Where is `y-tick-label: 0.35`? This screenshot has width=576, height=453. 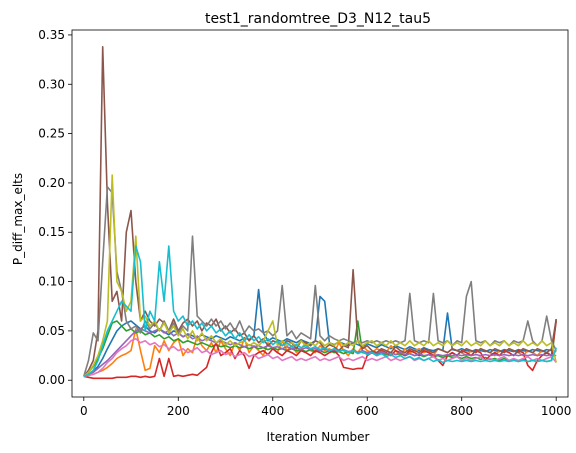 y-tick-label: 0.35 is located at coordinates (51, 35).